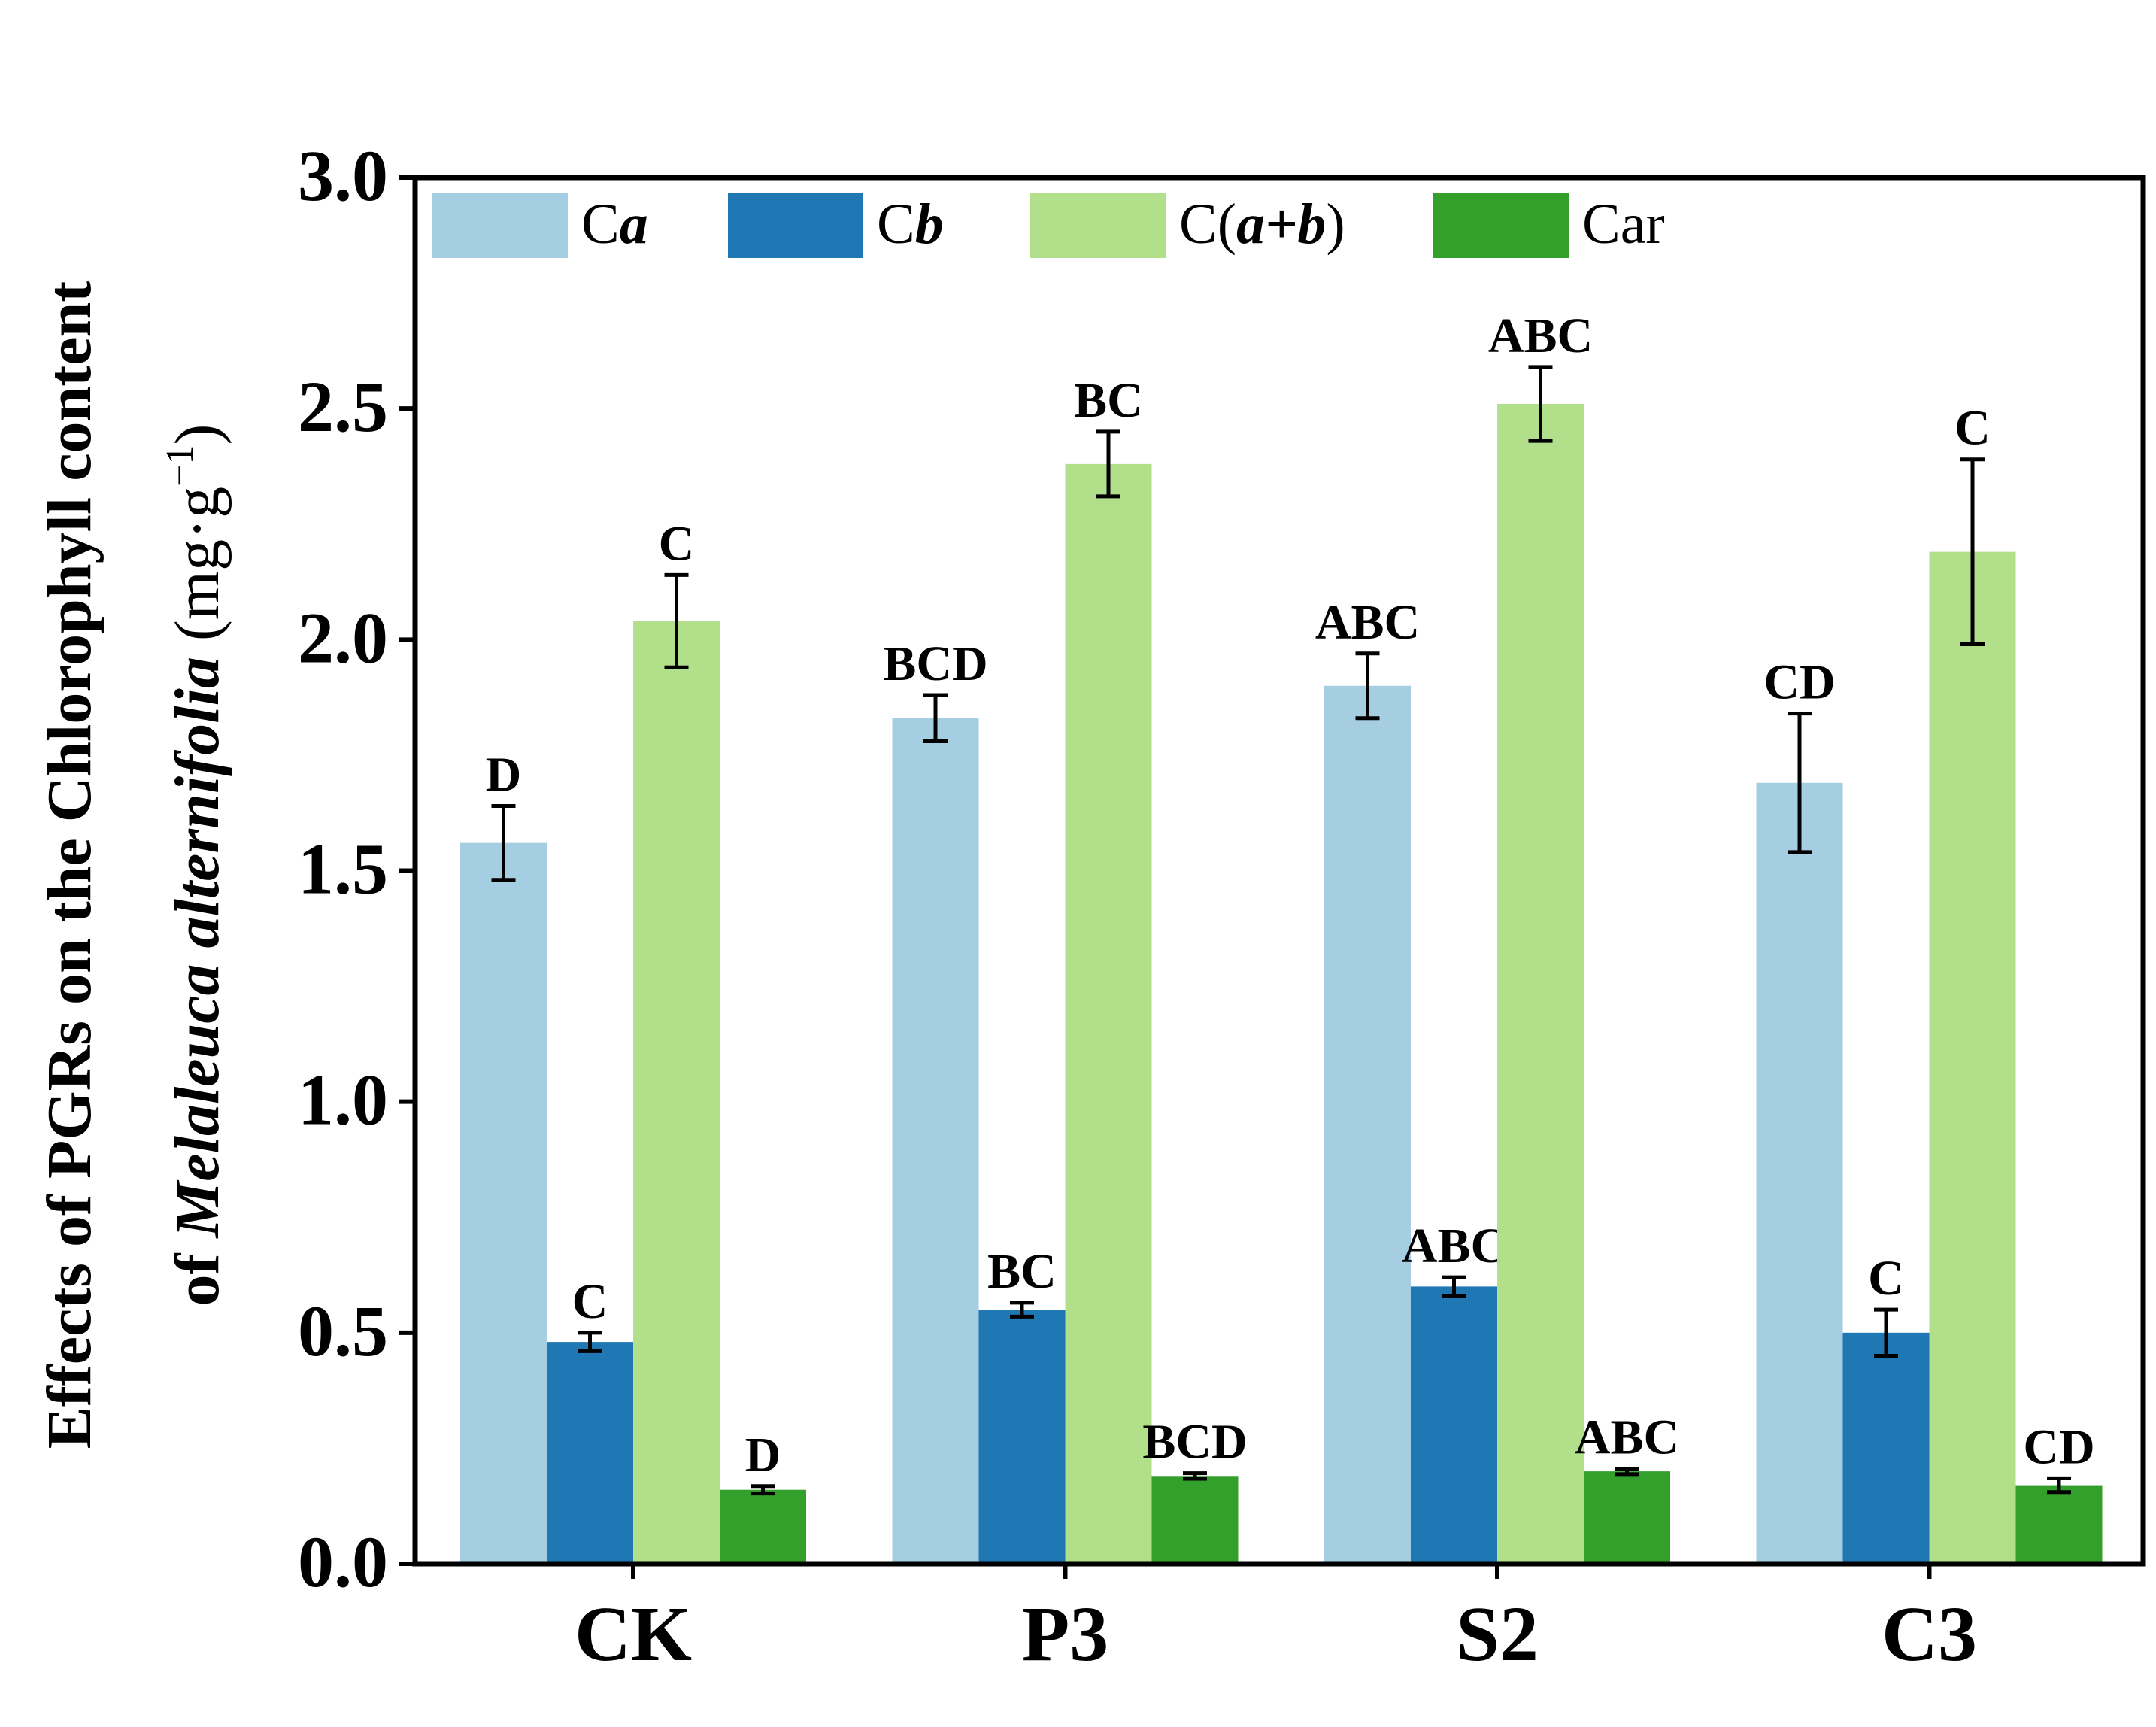 The image size is (2156, 1727). I want to click on bar-ca-ck, so click(503, 1203).